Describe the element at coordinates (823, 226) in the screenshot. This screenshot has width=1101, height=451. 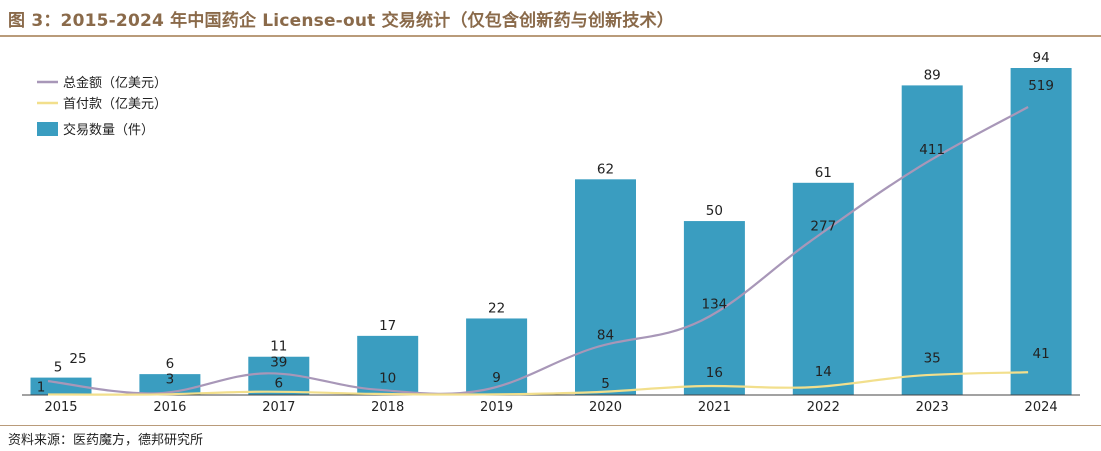
I see `total-label-2022: 277` at that location.